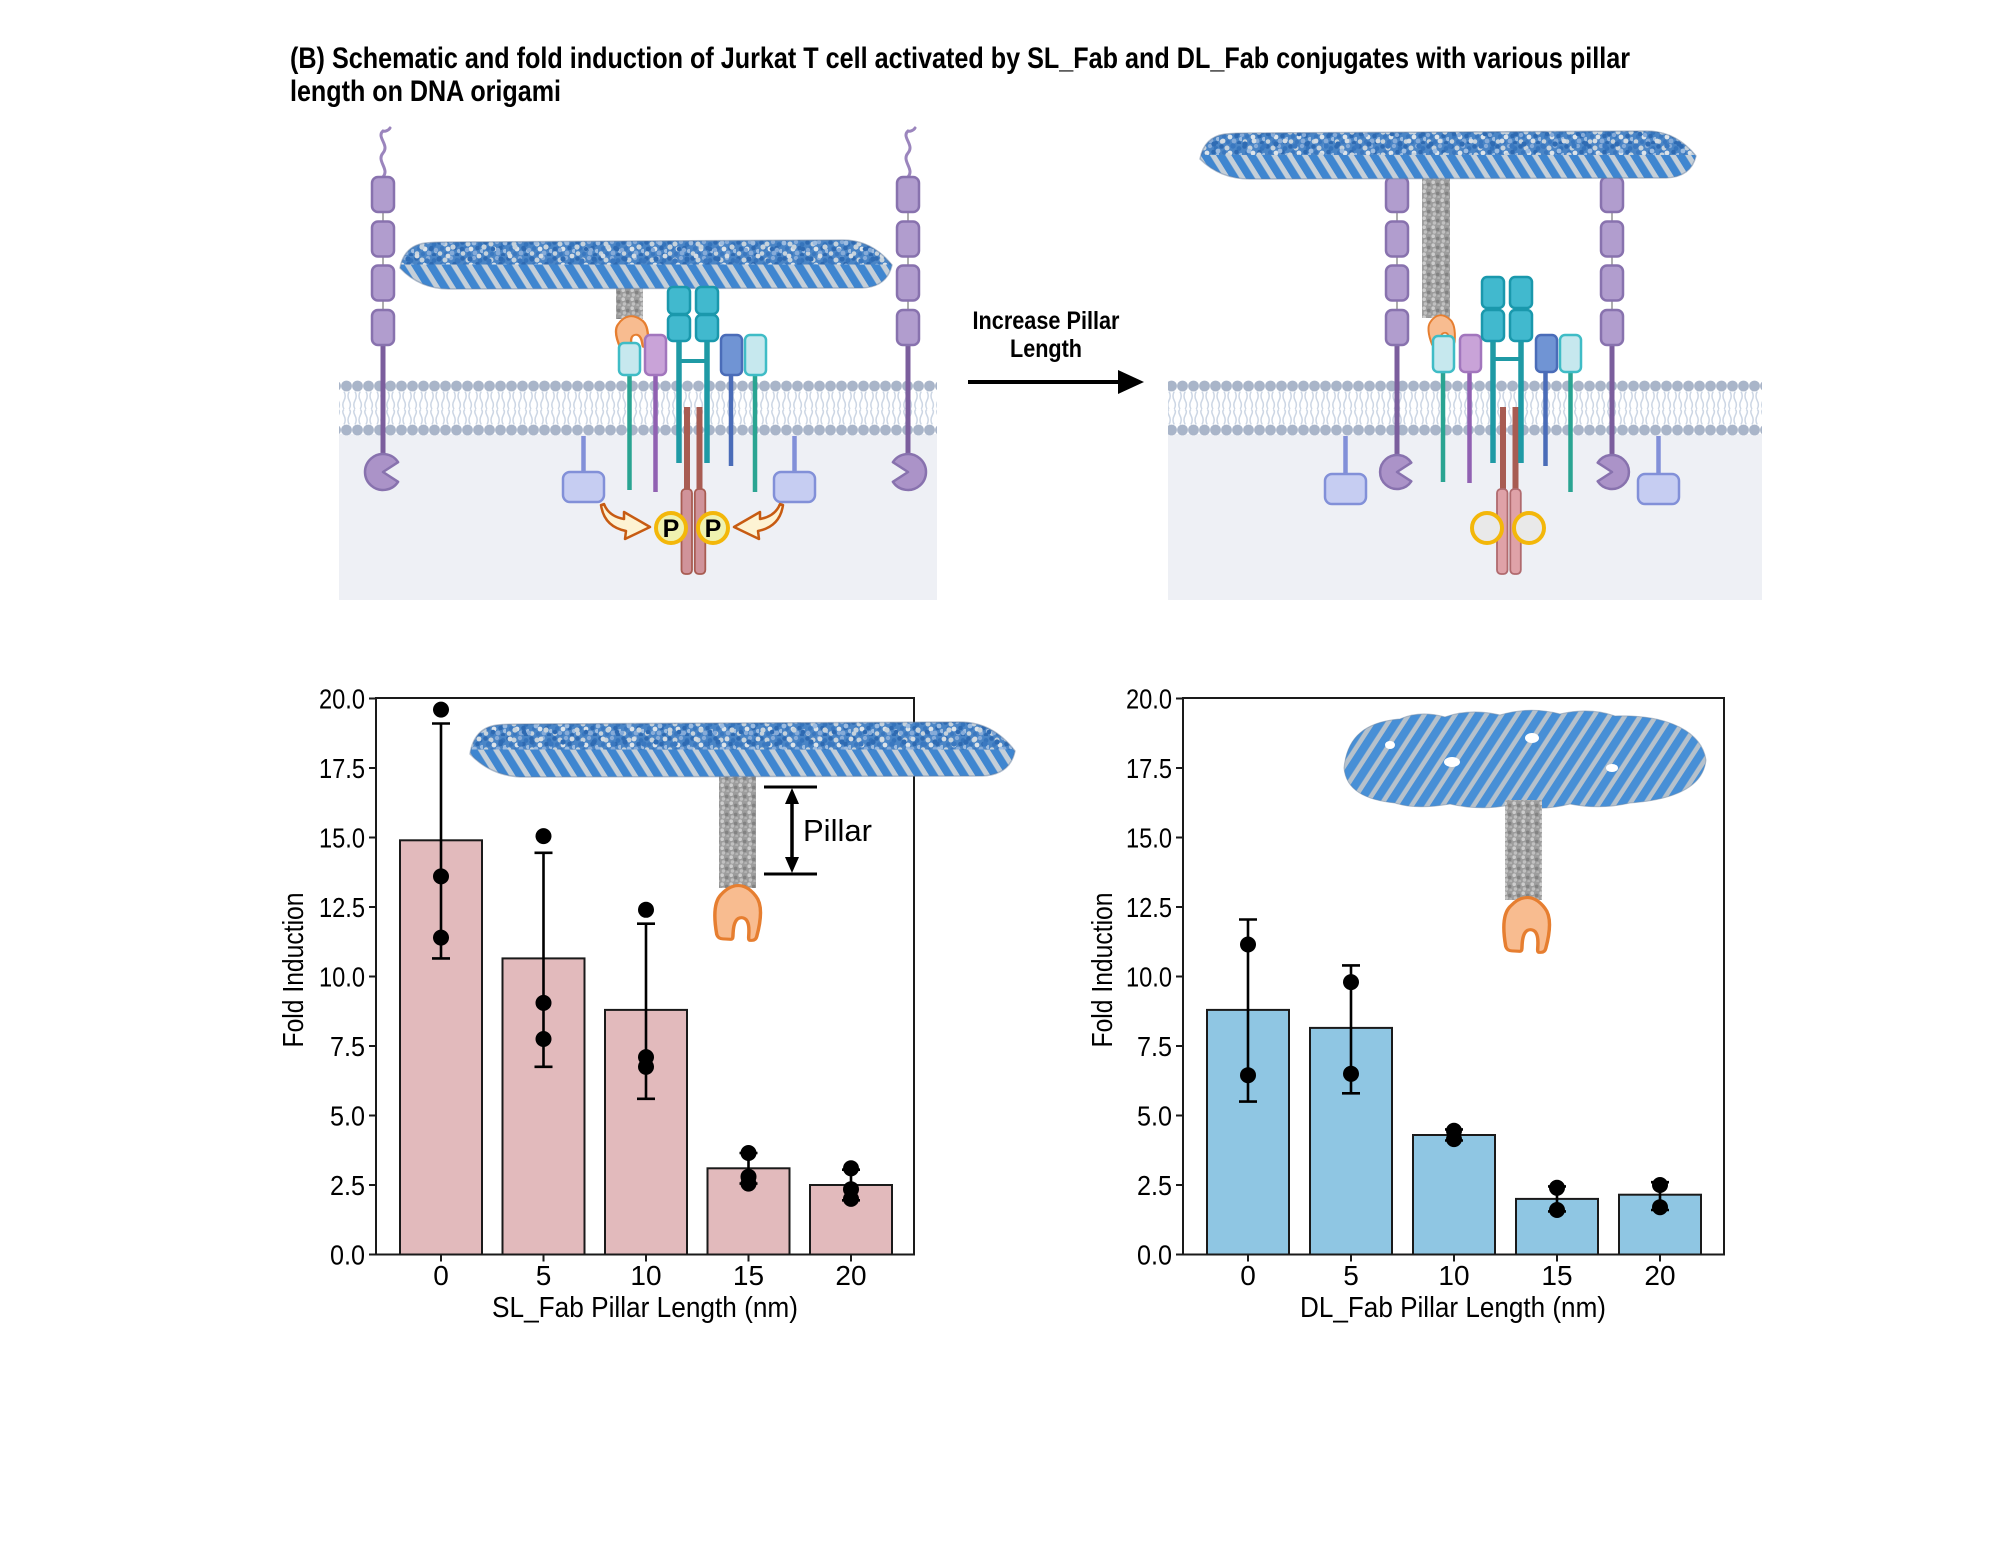 The image size is (2000, 1556). What do you see at coordinates (425, 91) in the screenshot?
I see `svg-text: length on DNA origami` at bounding box center [425, 91].